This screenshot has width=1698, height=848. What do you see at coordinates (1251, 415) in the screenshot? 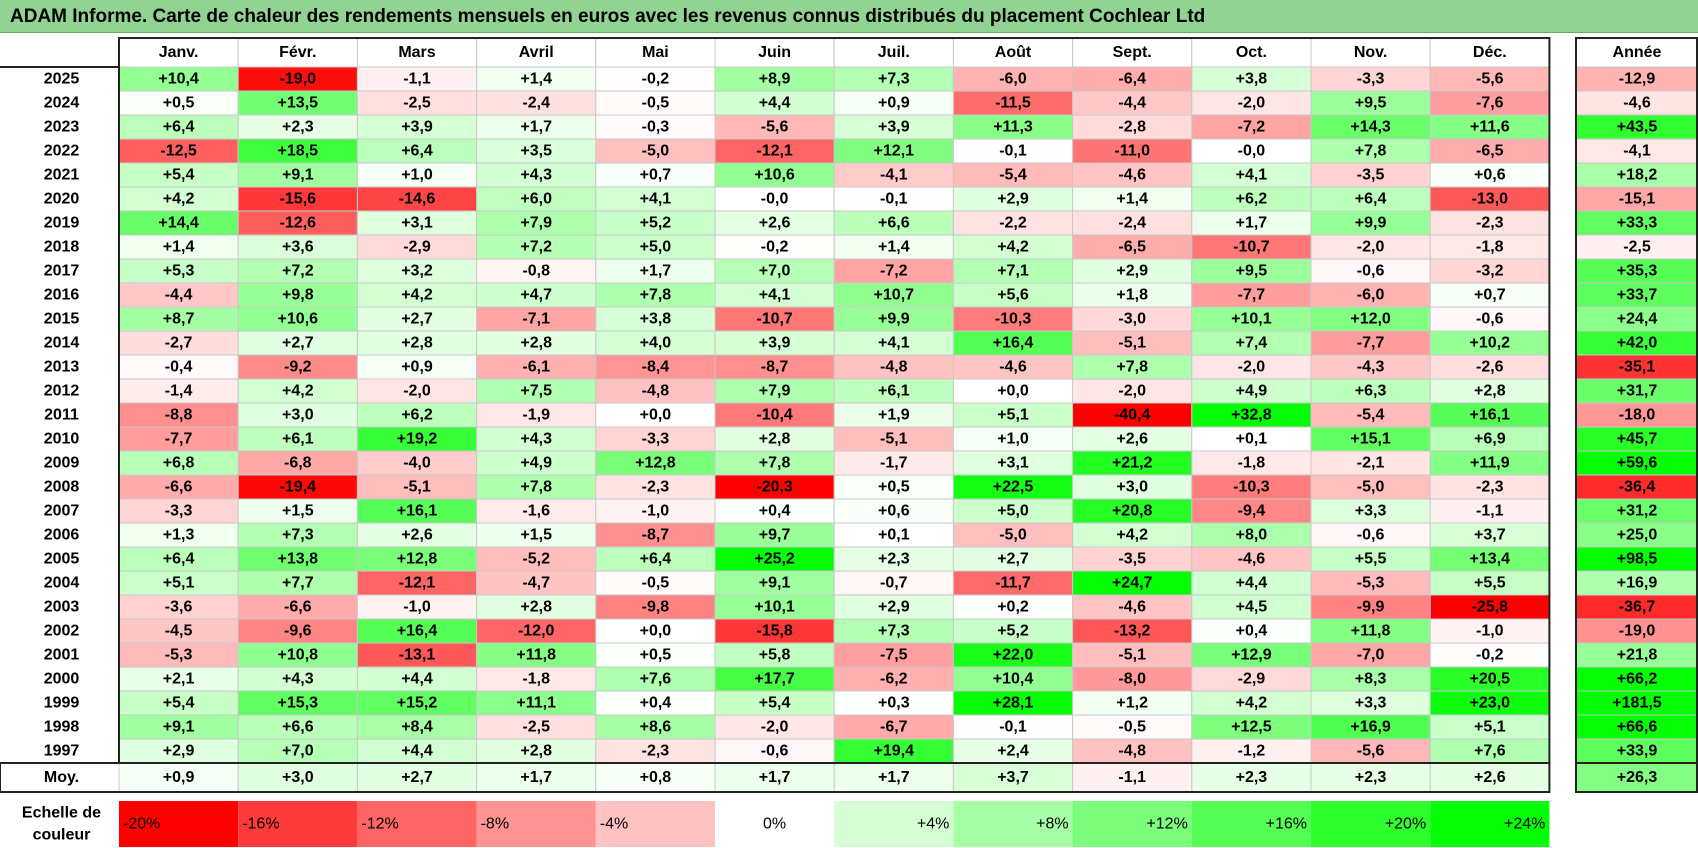
I see `heatmap-cell-value: +32,8` at bounding box center [1251, 415].